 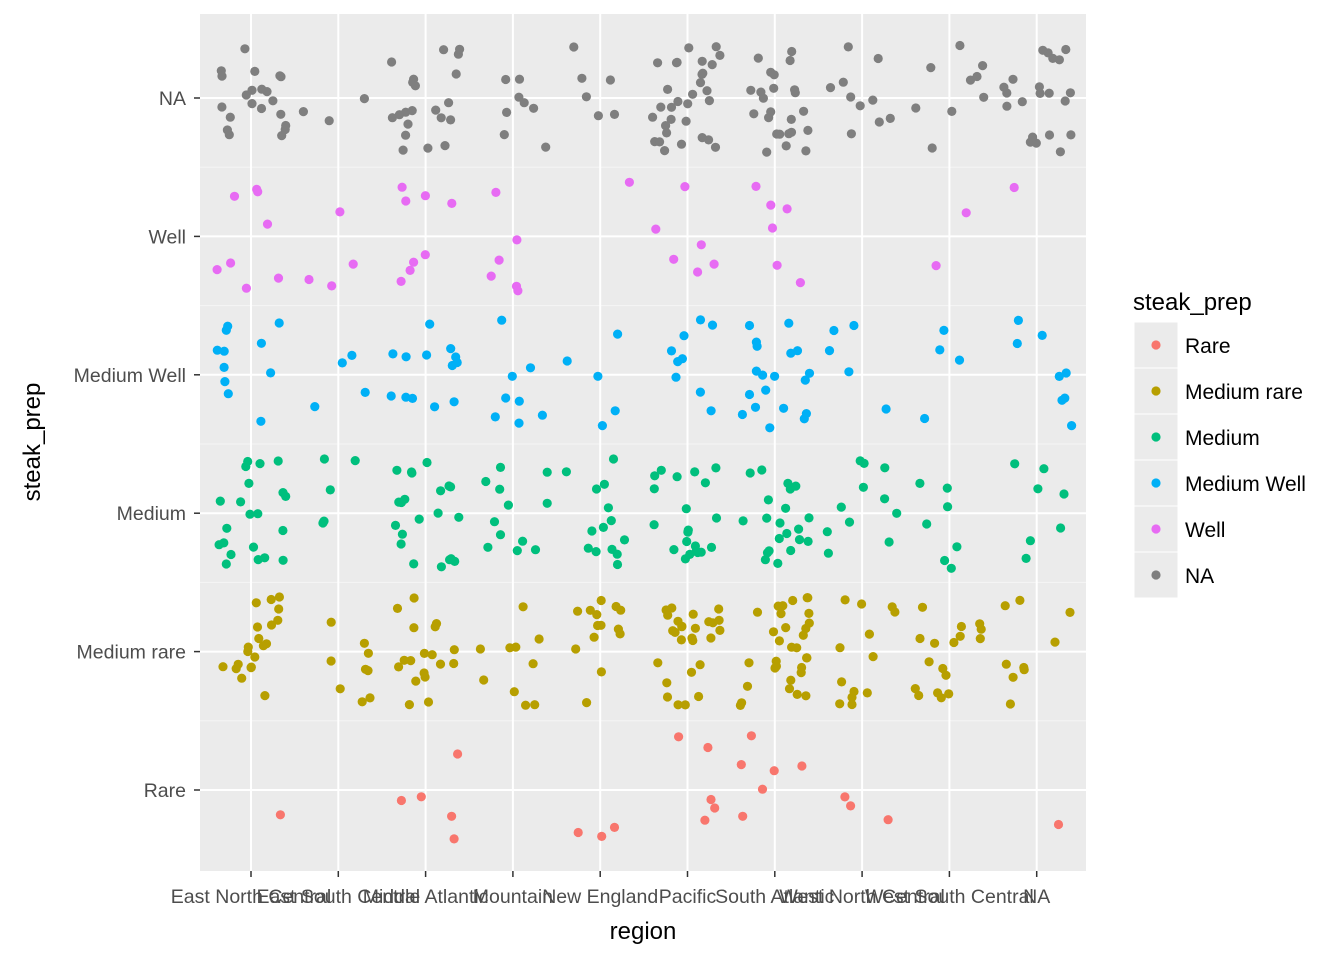 What do you see at coordinates (1222, 438) in the screenshot?
I see `legend-label: Medium` at bounding box center [1222, 438].